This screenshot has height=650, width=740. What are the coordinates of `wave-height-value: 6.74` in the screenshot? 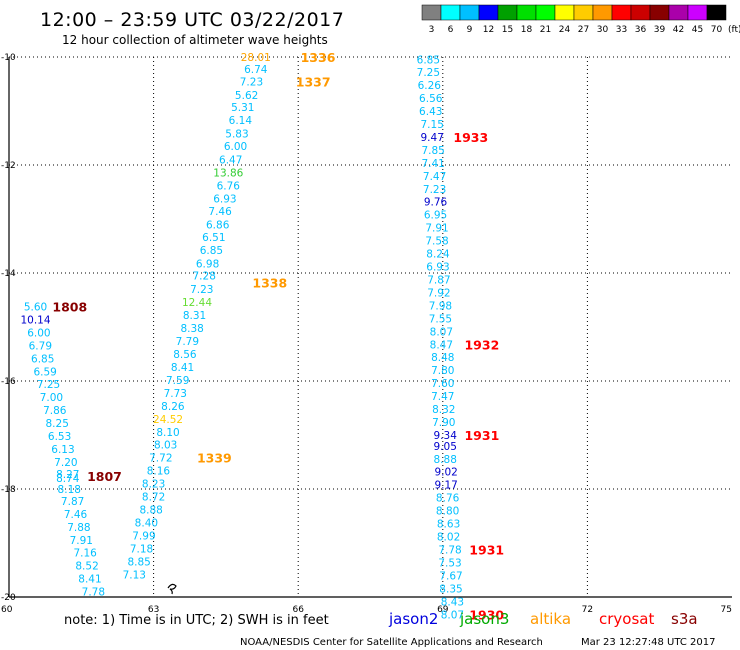 It's located at (256, 70).